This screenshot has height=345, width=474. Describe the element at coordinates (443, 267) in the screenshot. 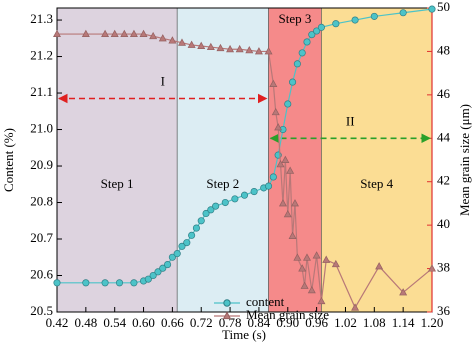

I see `y2-tick-label: 38` at that location.